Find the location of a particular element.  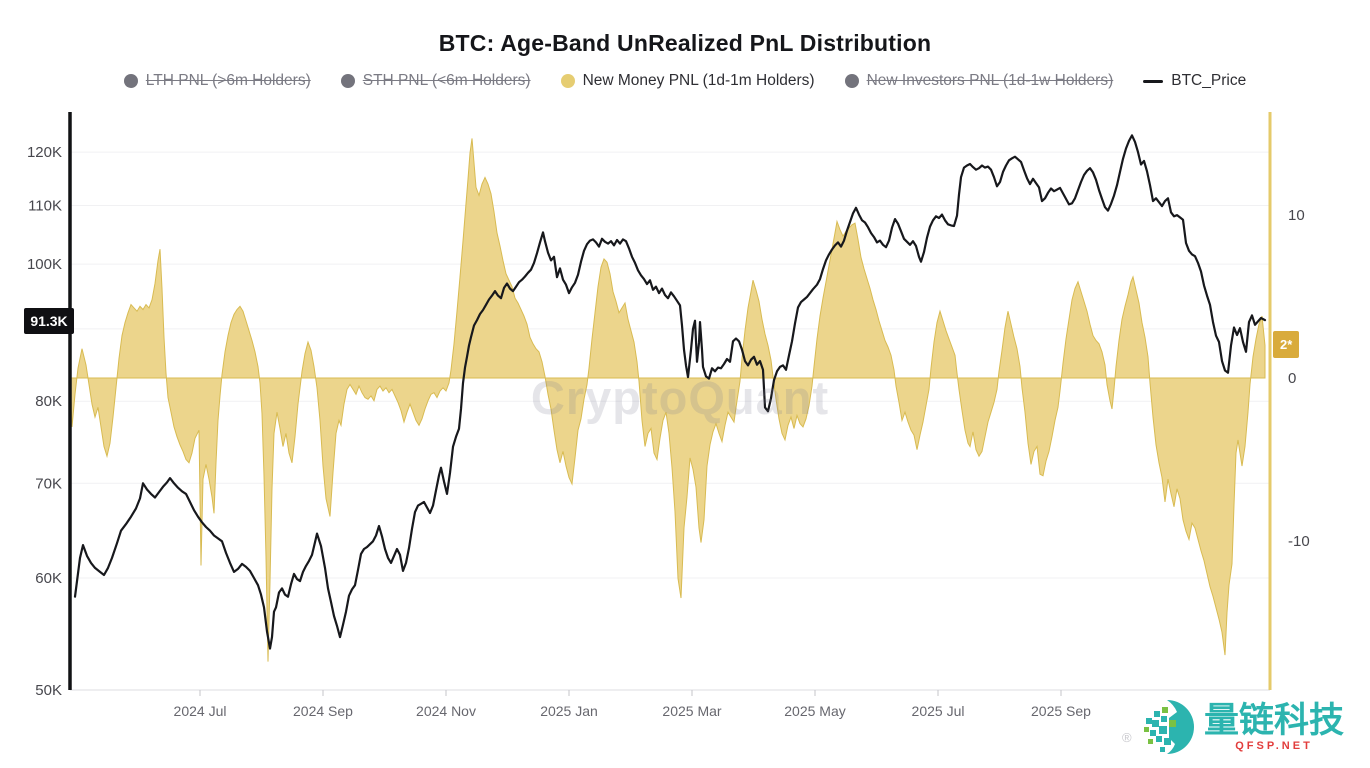

x-axis-tick: 2025 Jan is located at coordinates (569, 711).